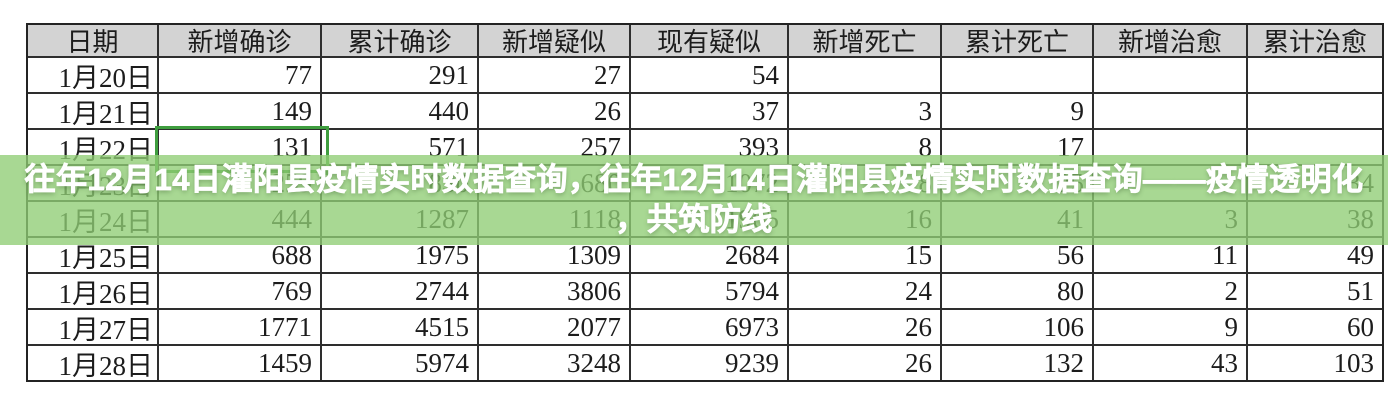 Image resolution: width=1388 pixels, height=400 pixels. I want to click on value-cell: 103, so click(1315, 363).